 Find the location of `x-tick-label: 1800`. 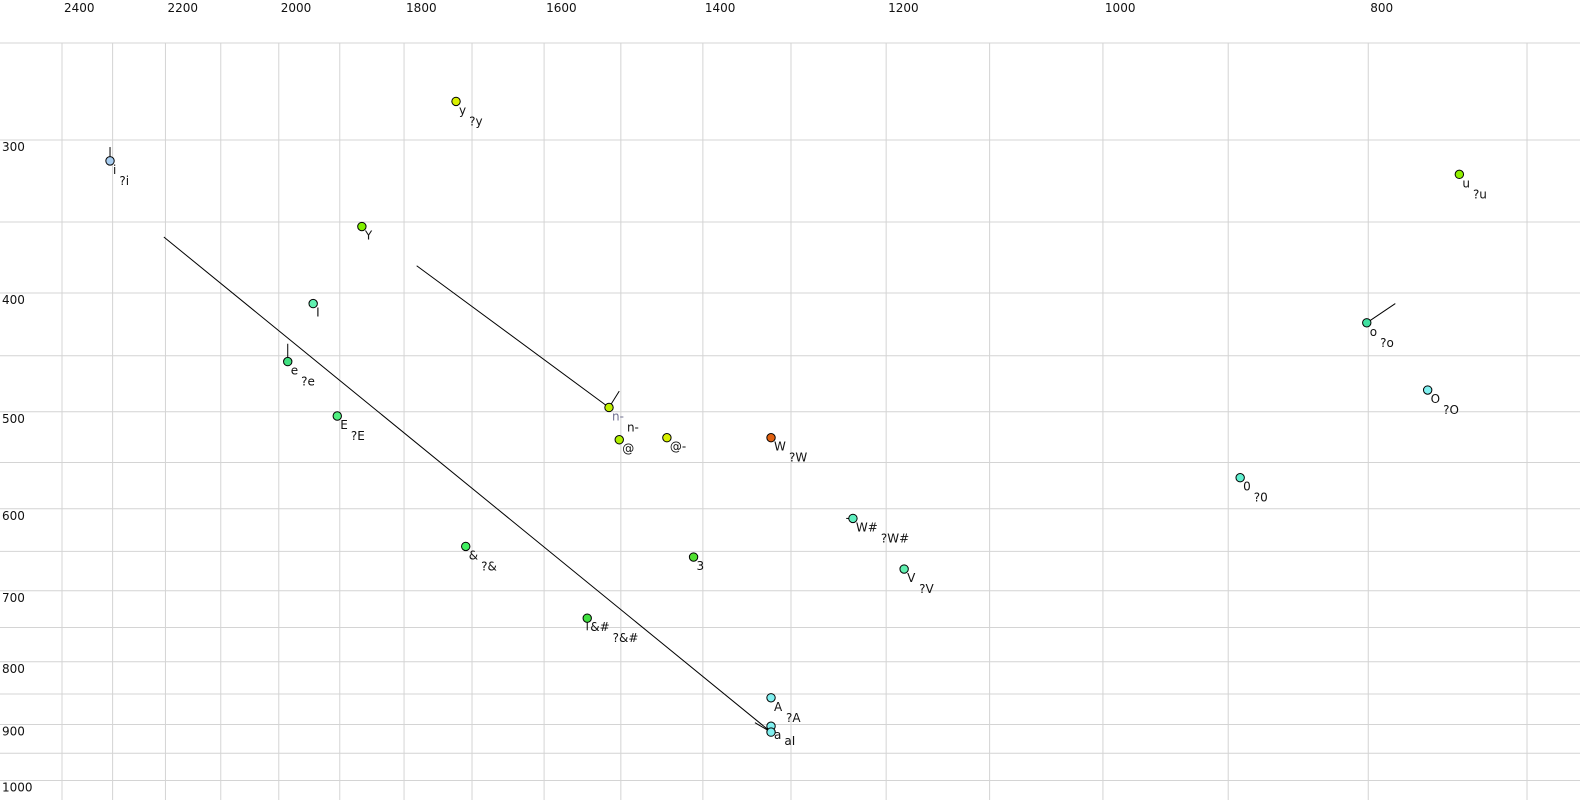

x-tick-label: 1800 is located at coordinates (421, 8).